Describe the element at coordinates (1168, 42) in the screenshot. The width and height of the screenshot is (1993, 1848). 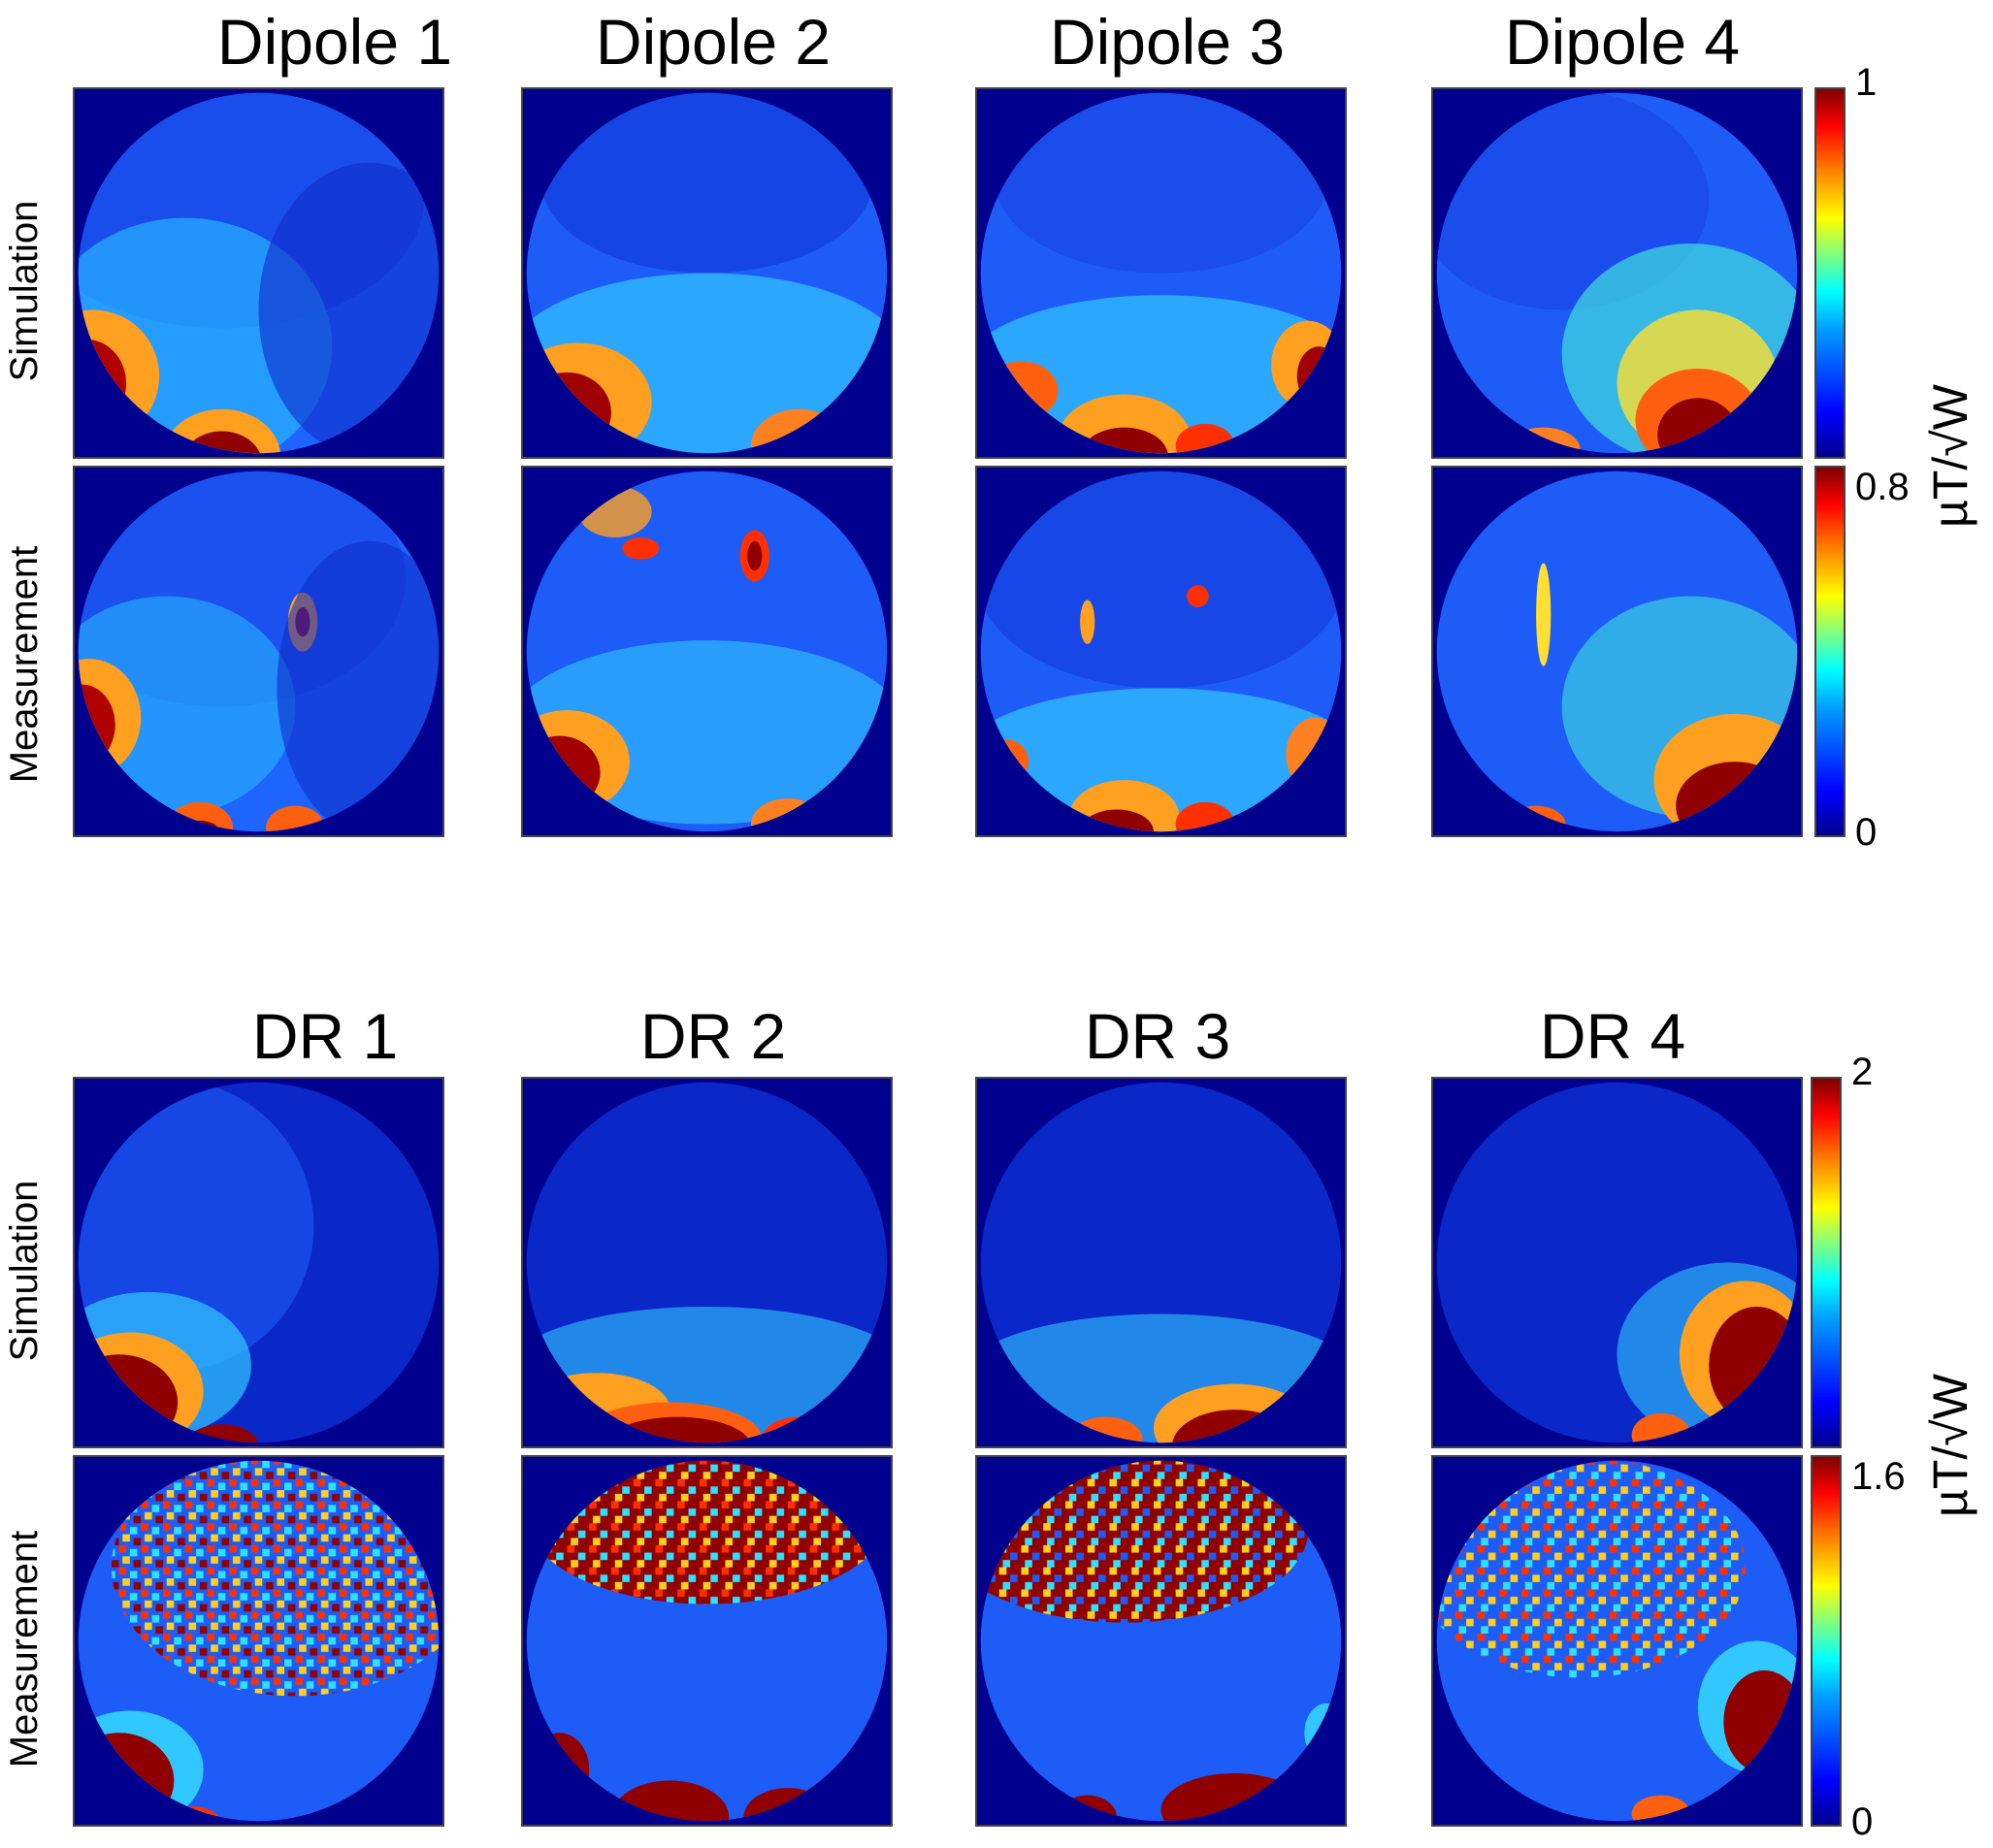
I see `column-title-dipole-3: Dipole 3` at that location.